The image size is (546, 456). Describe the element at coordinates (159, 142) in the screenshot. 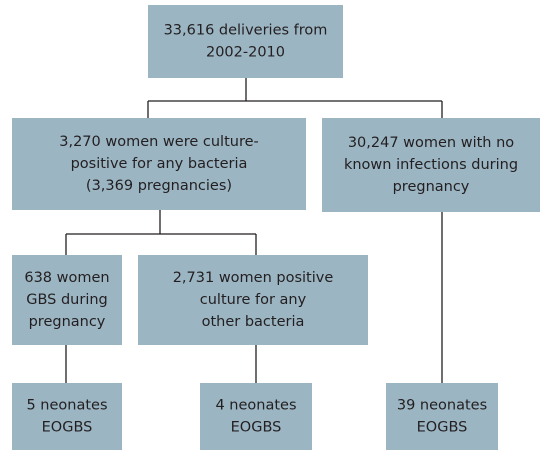

I see `node-label: 3,270 women were culture-` at that location.